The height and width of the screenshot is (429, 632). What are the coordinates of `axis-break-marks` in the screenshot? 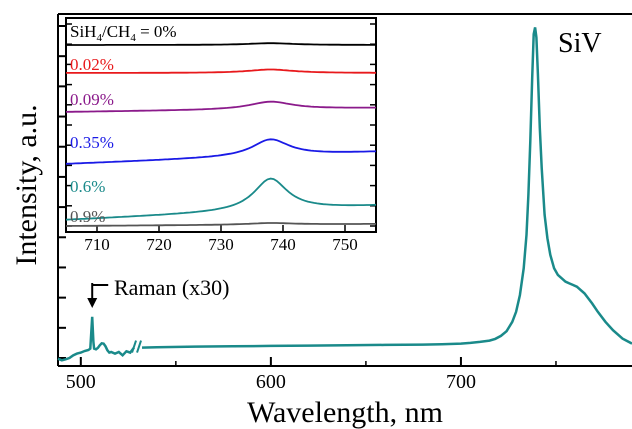 It's located at (136, 346).